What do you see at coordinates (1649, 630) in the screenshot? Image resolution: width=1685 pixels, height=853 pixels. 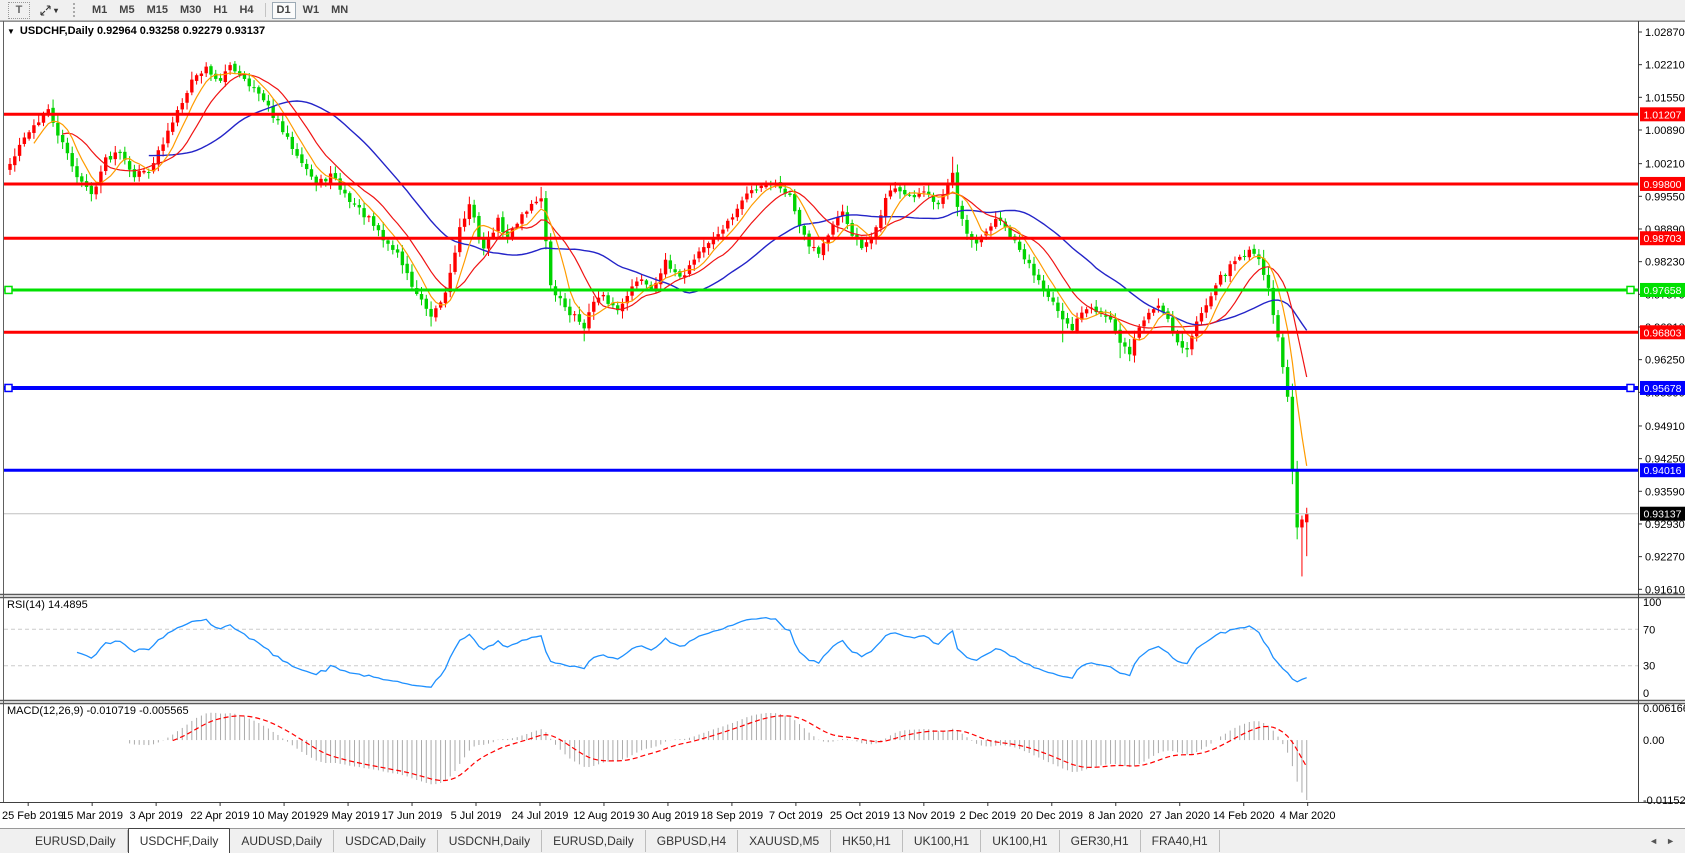 I see `svg-text: 70` at bounding box center [1649, 630].